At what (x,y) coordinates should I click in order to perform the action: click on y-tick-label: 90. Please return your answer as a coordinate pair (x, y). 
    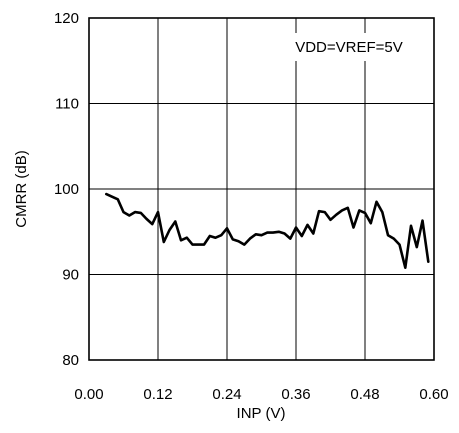
    Looking at the image, I should click on (70, 275).